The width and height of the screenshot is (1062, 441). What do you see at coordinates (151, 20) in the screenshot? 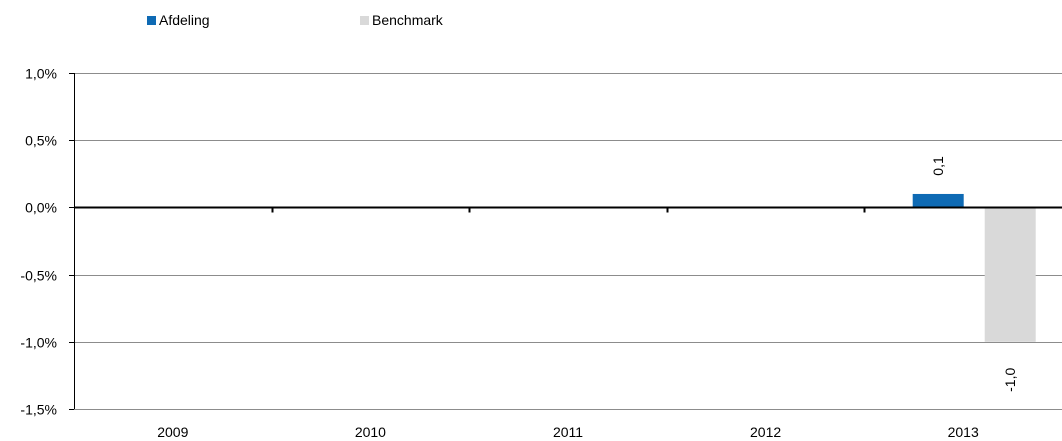
I see `legend-swatch-afdeling` at bounding box center [151, 20].